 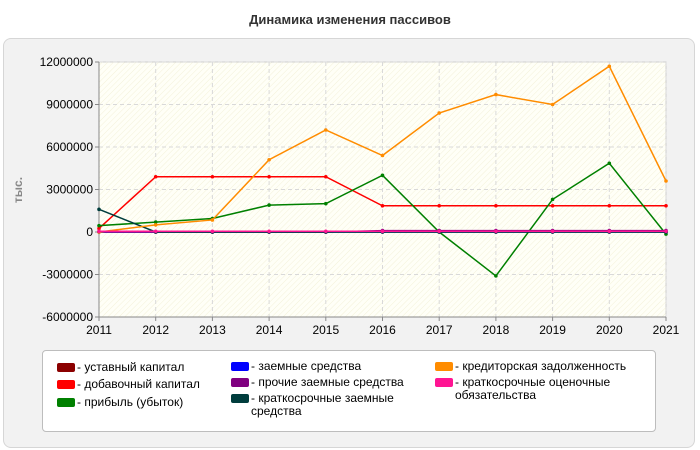 I want to click on legend-label: - прочие заемные средства, so click(x=327, y=382).